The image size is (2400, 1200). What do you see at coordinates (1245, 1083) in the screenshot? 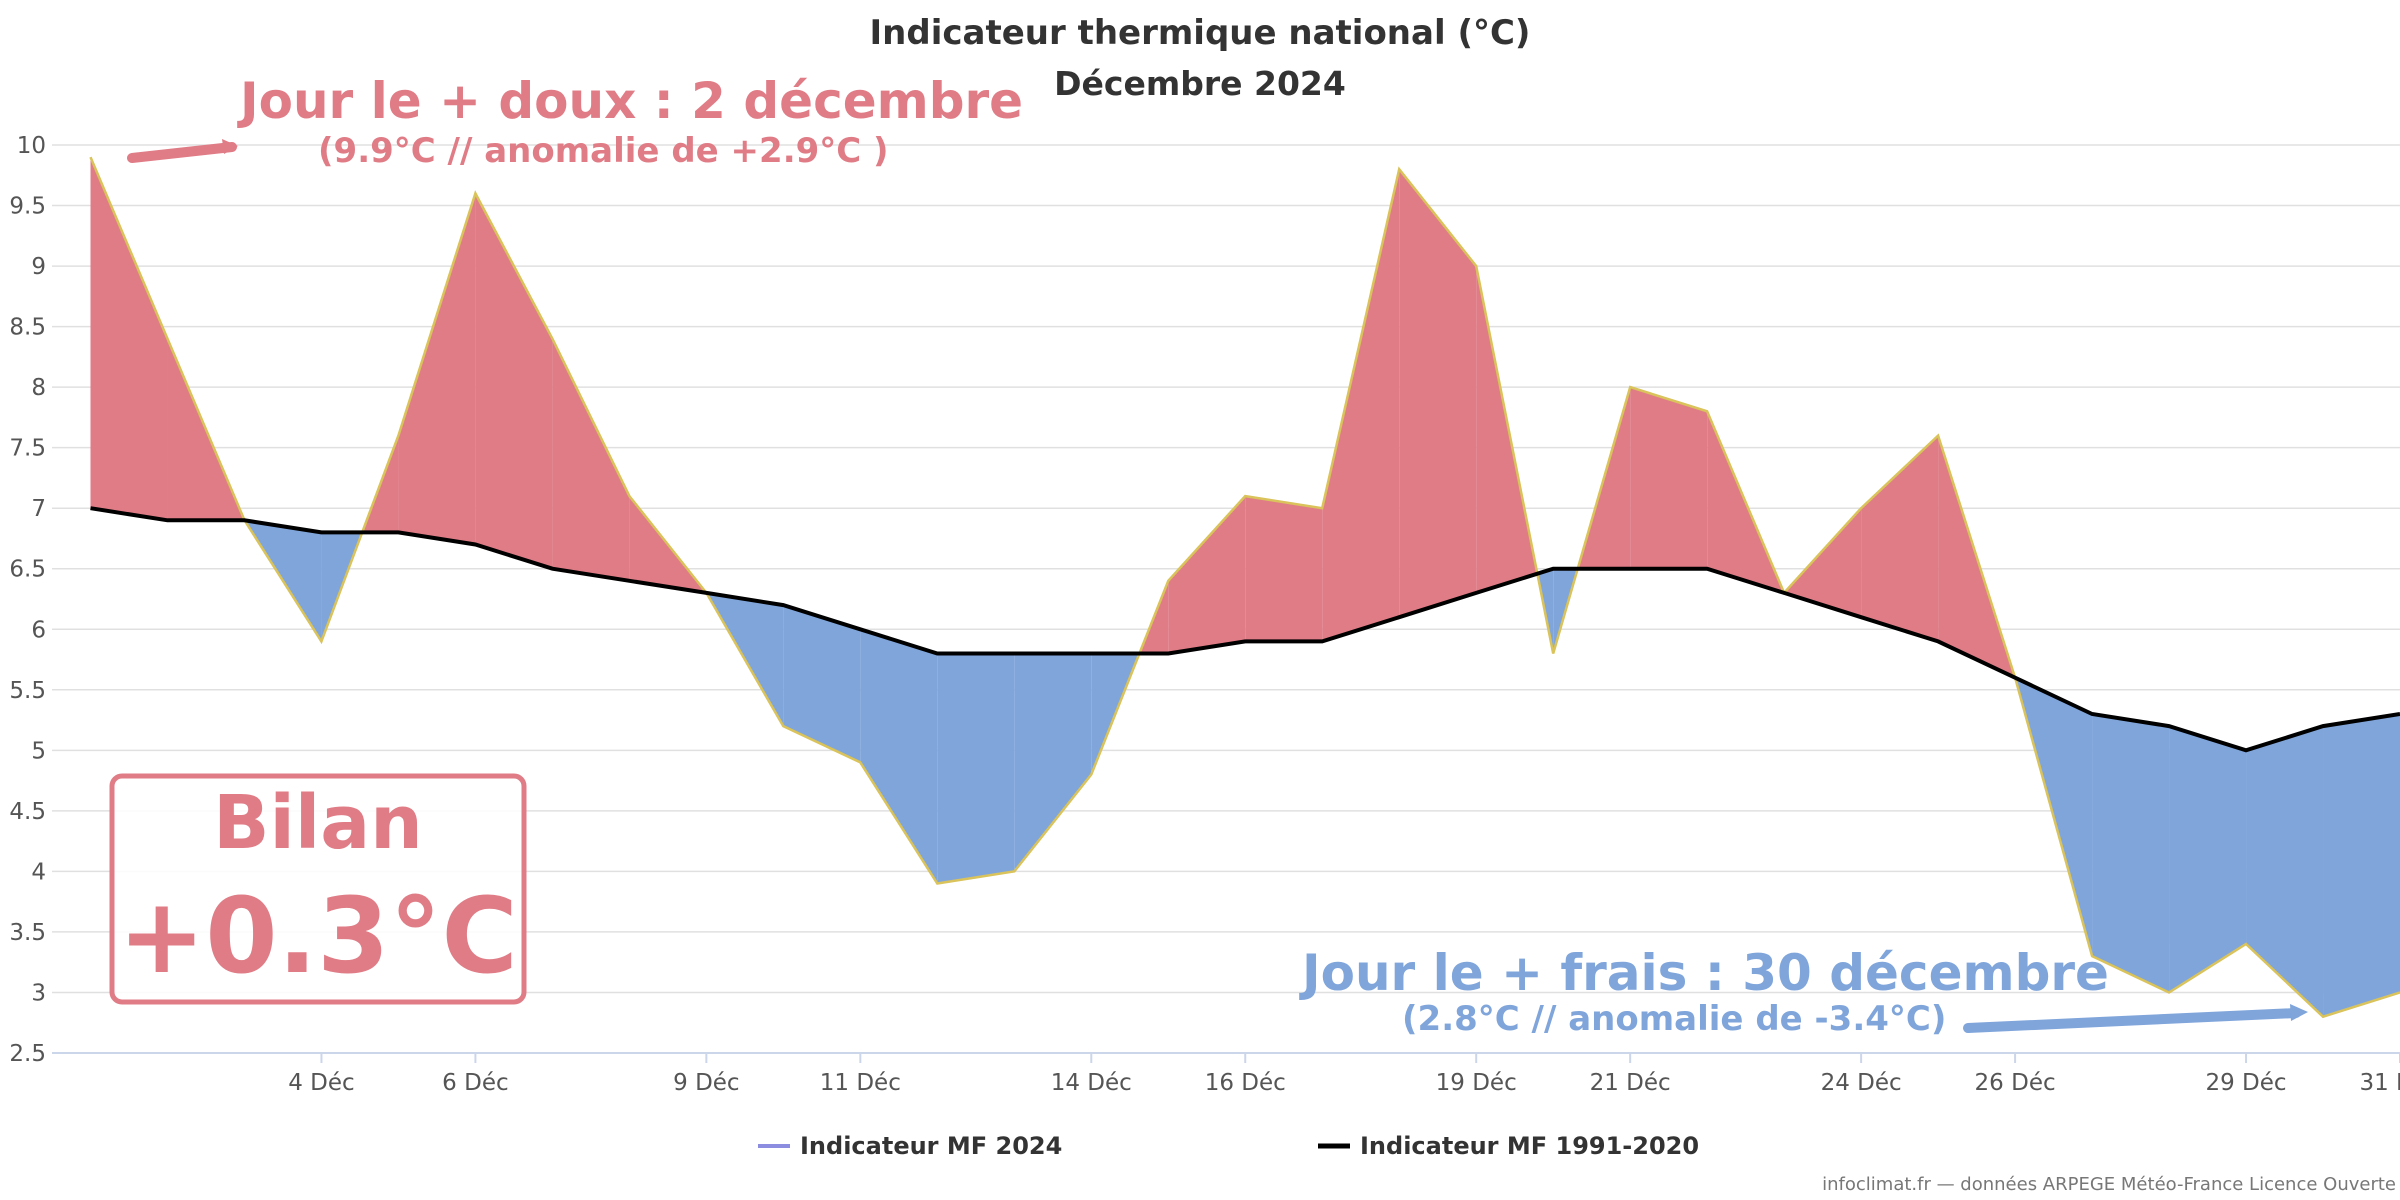
I see `x-tick-label: 16 Déc` at bounding box center [1245, 1083].